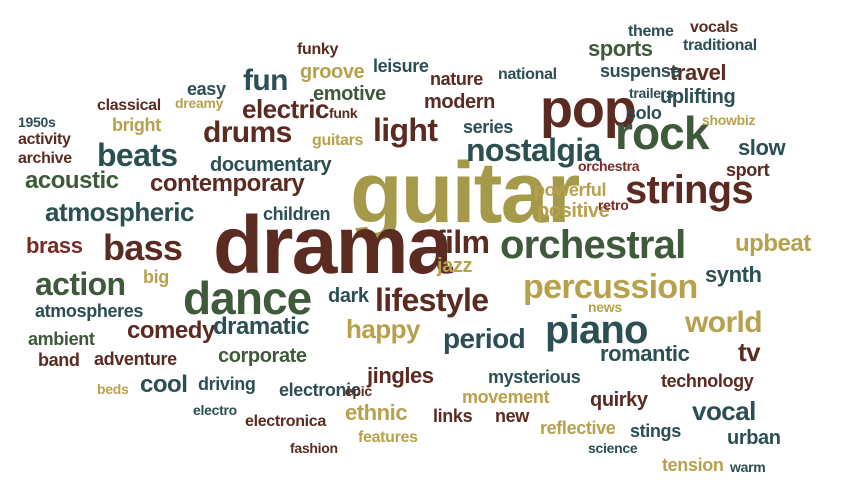  I want to click on cloud-word: atmospheres, so click(89, 311).